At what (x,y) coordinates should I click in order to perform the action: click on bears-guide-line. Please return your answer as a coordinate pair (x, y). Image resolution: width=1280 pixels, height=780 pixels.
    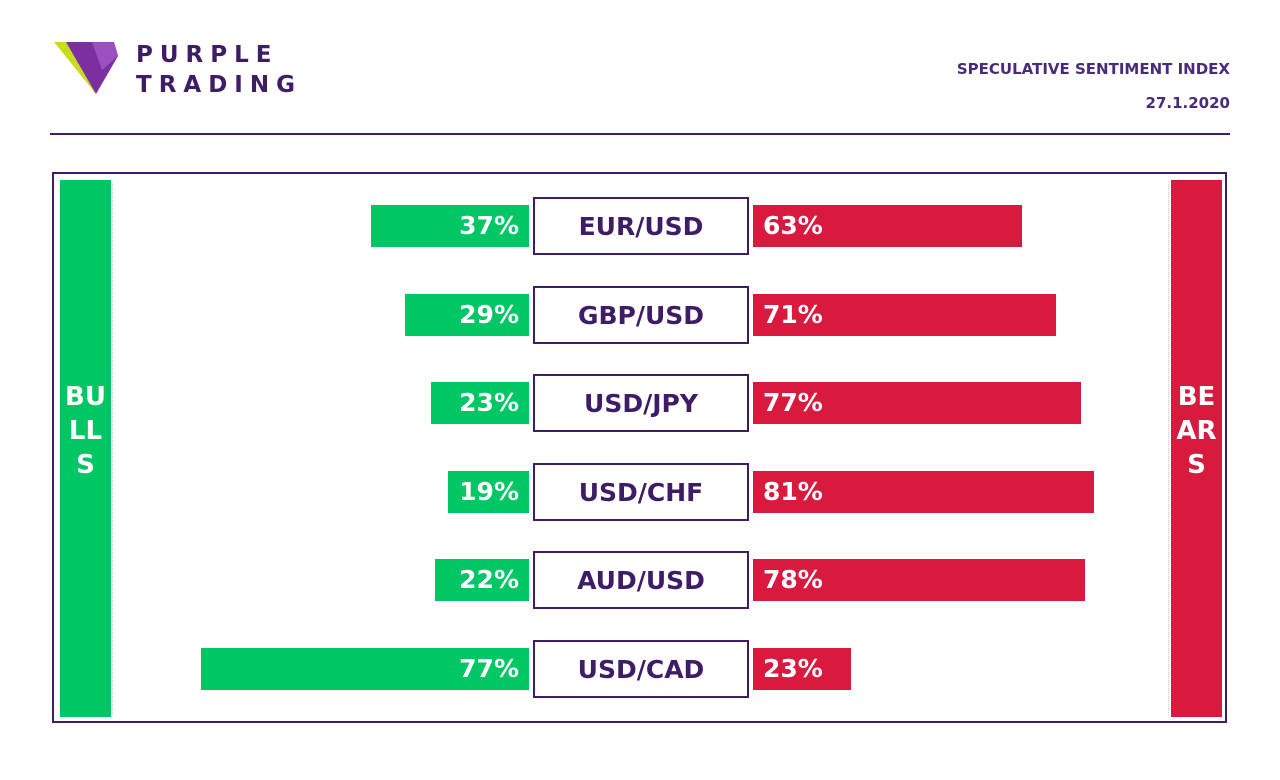
    Looking at the image, I should click on (1168, 448).